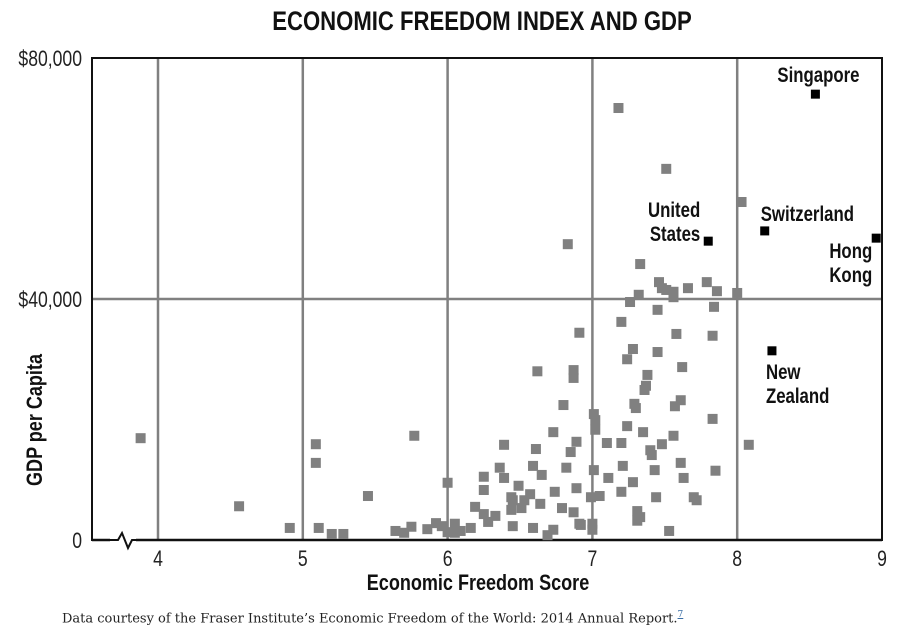  Describe the element at coordinates (674, 210) in the screenshot. I see `country-label-line: United` at that location.